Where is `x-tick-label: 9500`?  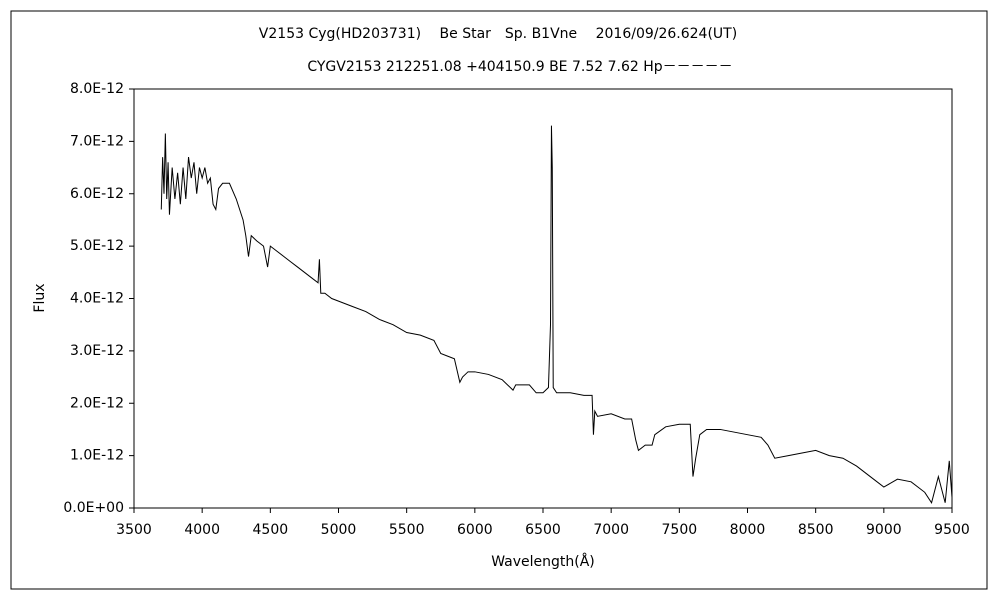
x-tick-label: 9500 is located at coordinates (952, 530).